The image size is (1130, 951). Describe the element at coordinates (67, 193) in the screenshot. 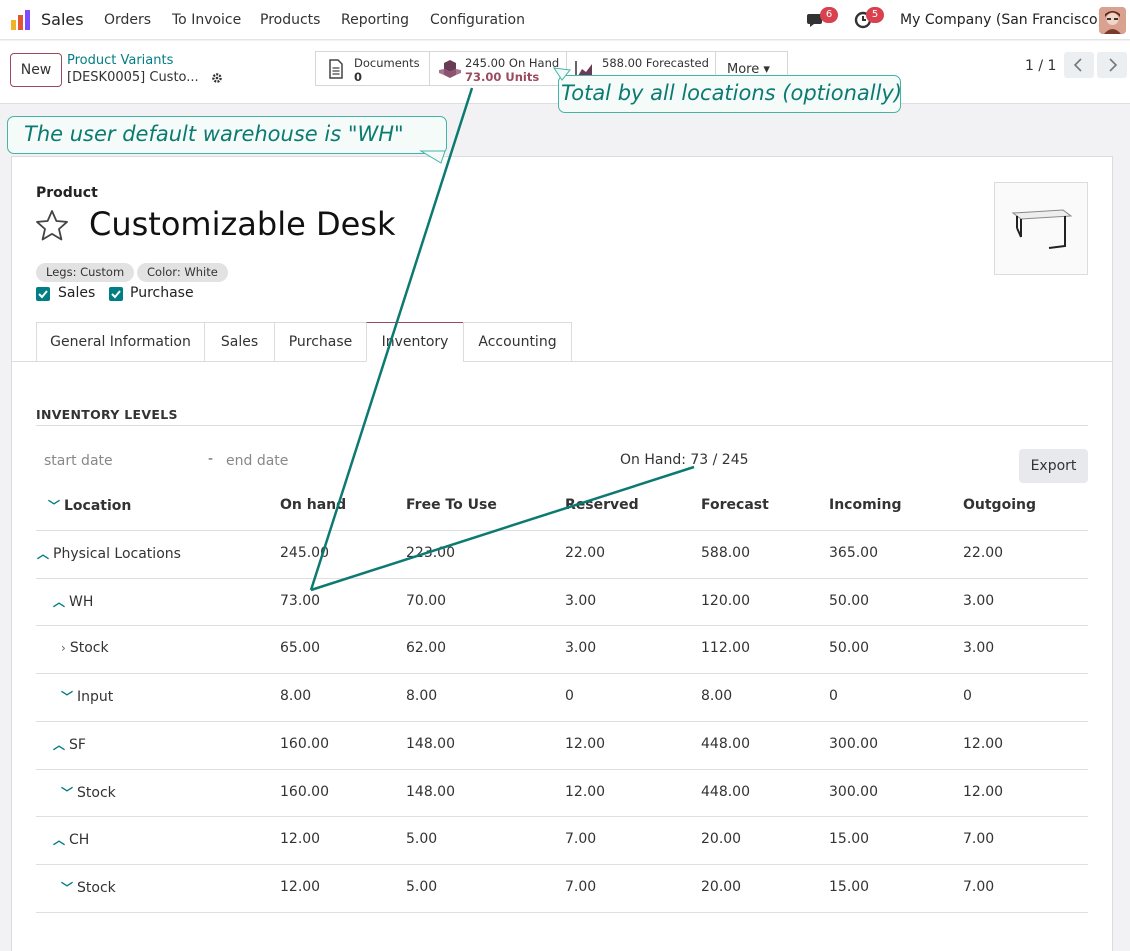

I see `product-label: Product` at that location.